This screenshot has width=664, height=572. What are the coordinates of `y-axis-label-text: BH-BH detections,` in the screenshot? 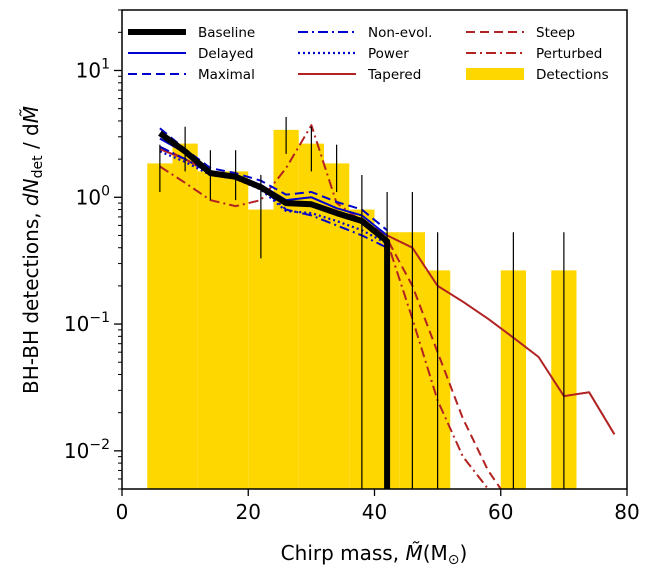 It's located at (31, 300).